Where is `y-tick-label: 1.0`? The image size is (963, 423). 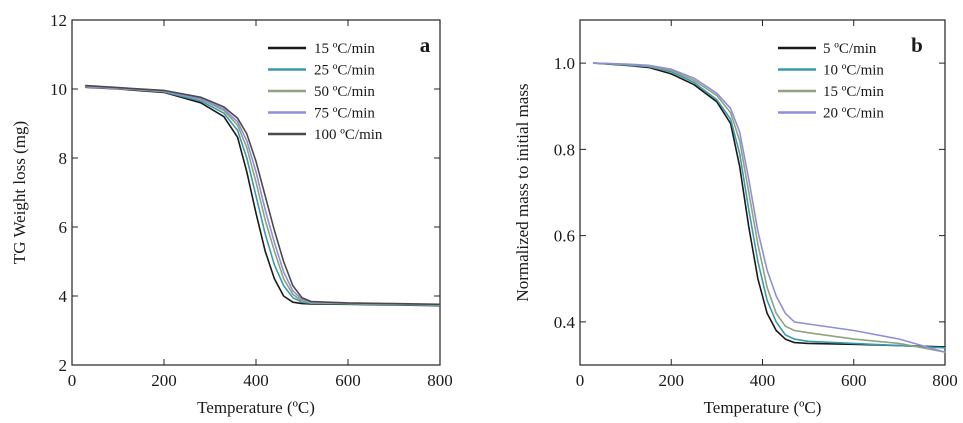 y-tick-label: 1.0 is located at coordinates (564, 63).